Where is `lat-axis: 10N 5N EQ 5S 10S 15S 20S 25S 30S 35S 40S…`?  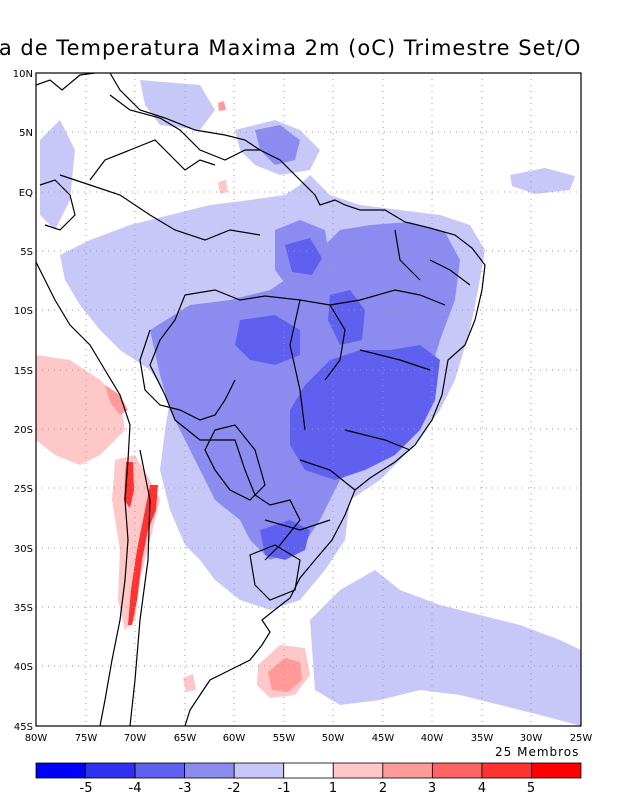
lat-axis: 10N 5N EQ 5S 10S 15S 20S 25S 30S 35S 40S… is located at coordinates (23, 401).